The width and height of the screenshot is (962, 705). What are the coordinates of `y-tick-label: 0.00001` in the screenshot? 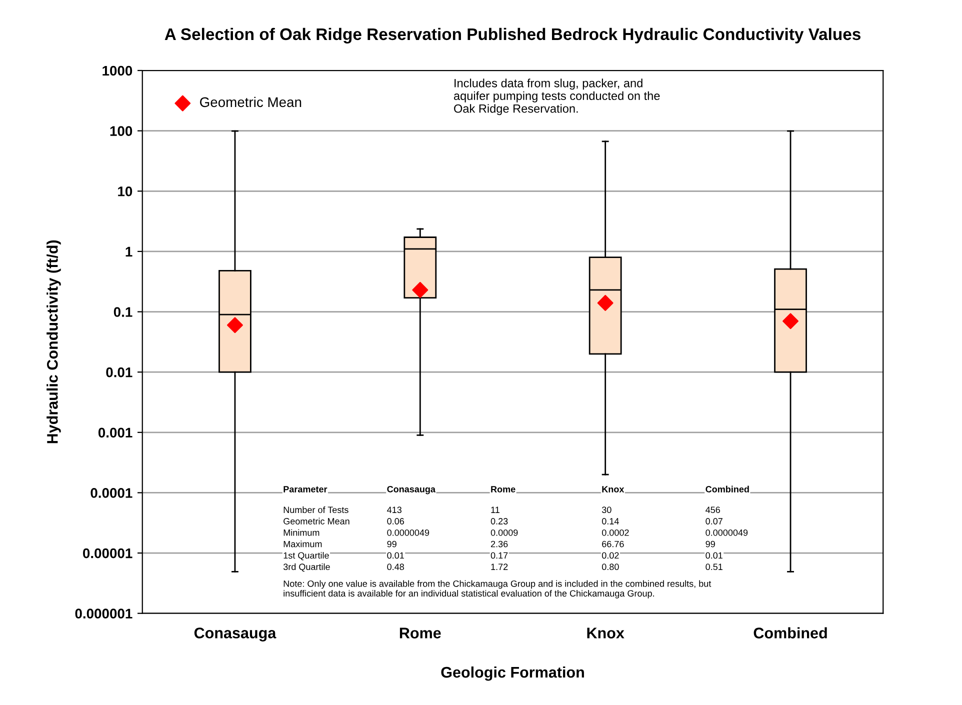 It's located at (107, 553).